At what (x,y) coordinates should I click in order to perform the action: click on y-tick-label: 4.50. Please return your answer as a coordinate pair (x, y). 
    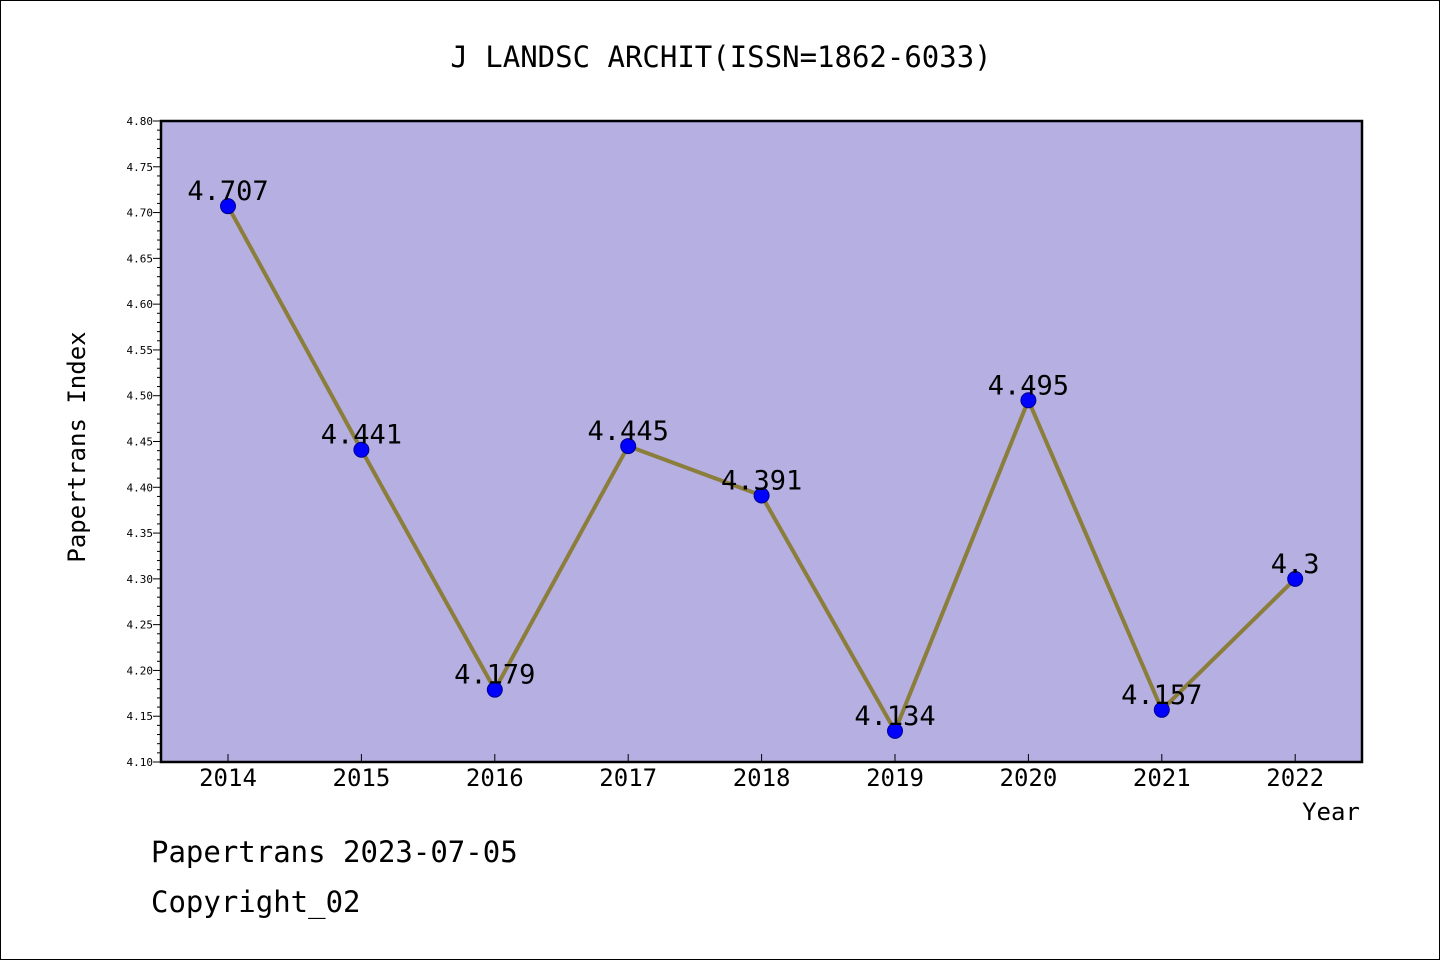
    Looking at the image, I should click on (140, 396).